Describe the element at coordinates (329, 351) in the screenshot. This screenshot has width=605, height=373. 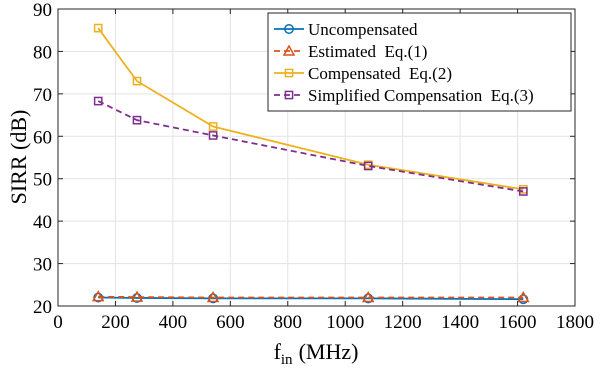
I see `x-axis-label-unit: (MHz)` at that location.